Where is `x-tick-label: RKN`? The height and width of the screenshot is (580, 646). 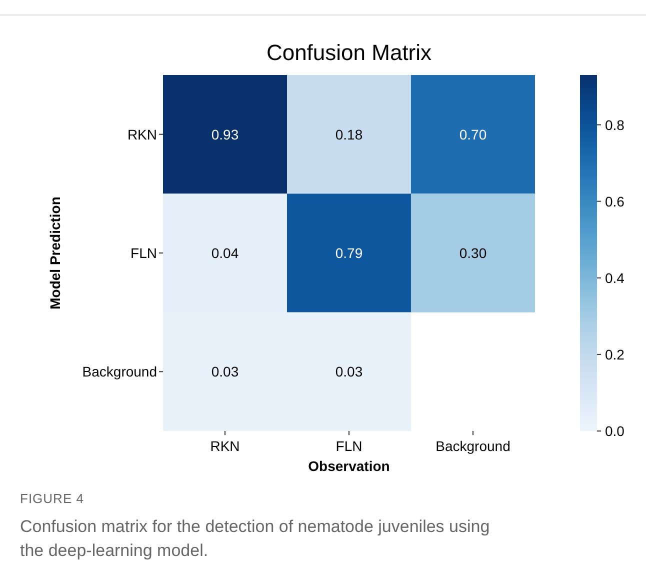 x-tick-label: RKN is located at coordinates (225, 446).